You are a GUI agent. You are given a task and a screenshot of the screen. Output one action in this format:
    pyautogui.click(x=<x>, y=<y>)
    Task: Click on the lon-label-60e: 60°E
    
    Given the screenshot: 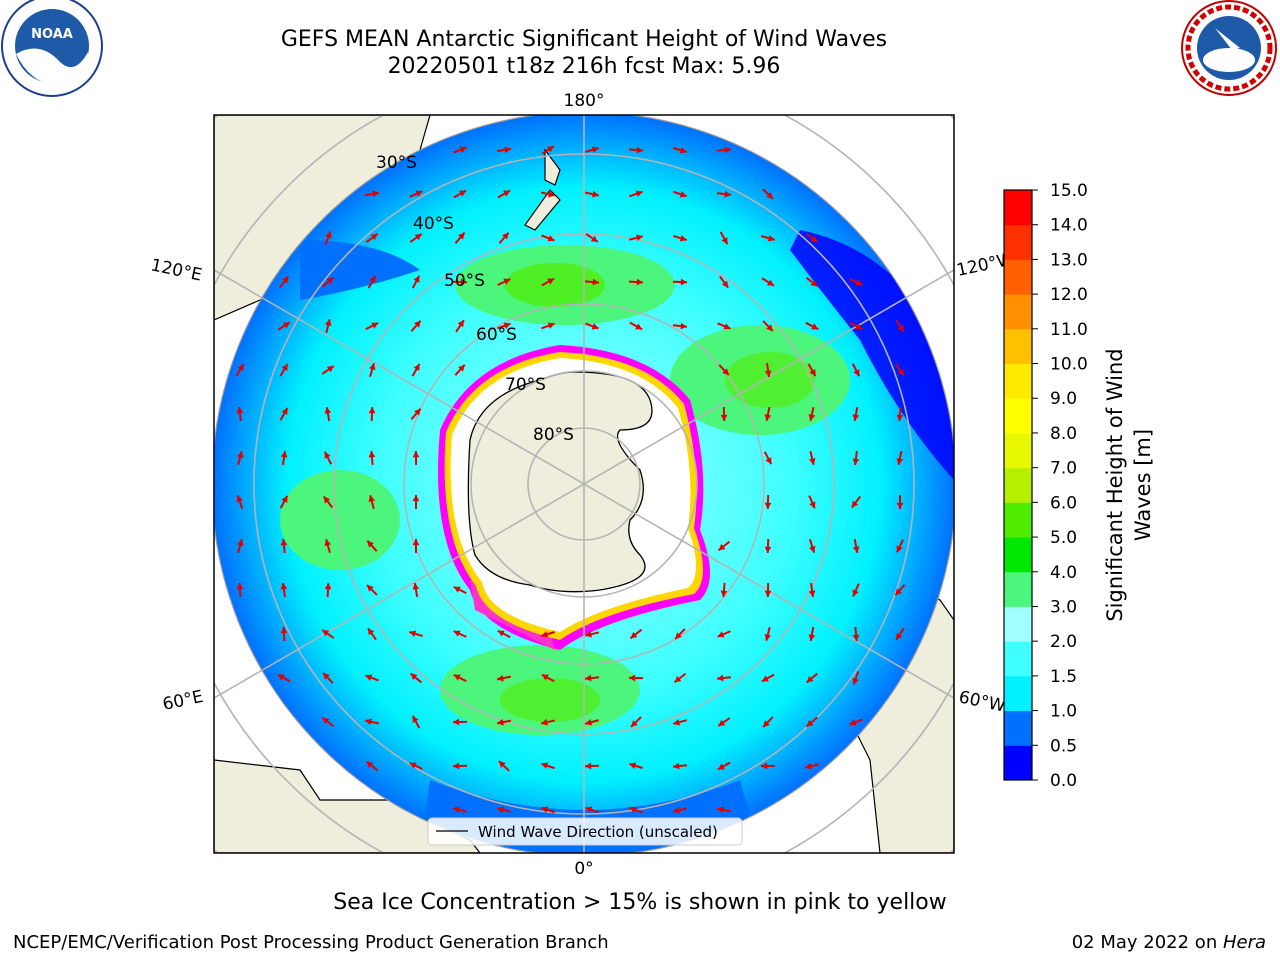 What is the action you would take?
    pyautogui.click(x=183, y=701)
    